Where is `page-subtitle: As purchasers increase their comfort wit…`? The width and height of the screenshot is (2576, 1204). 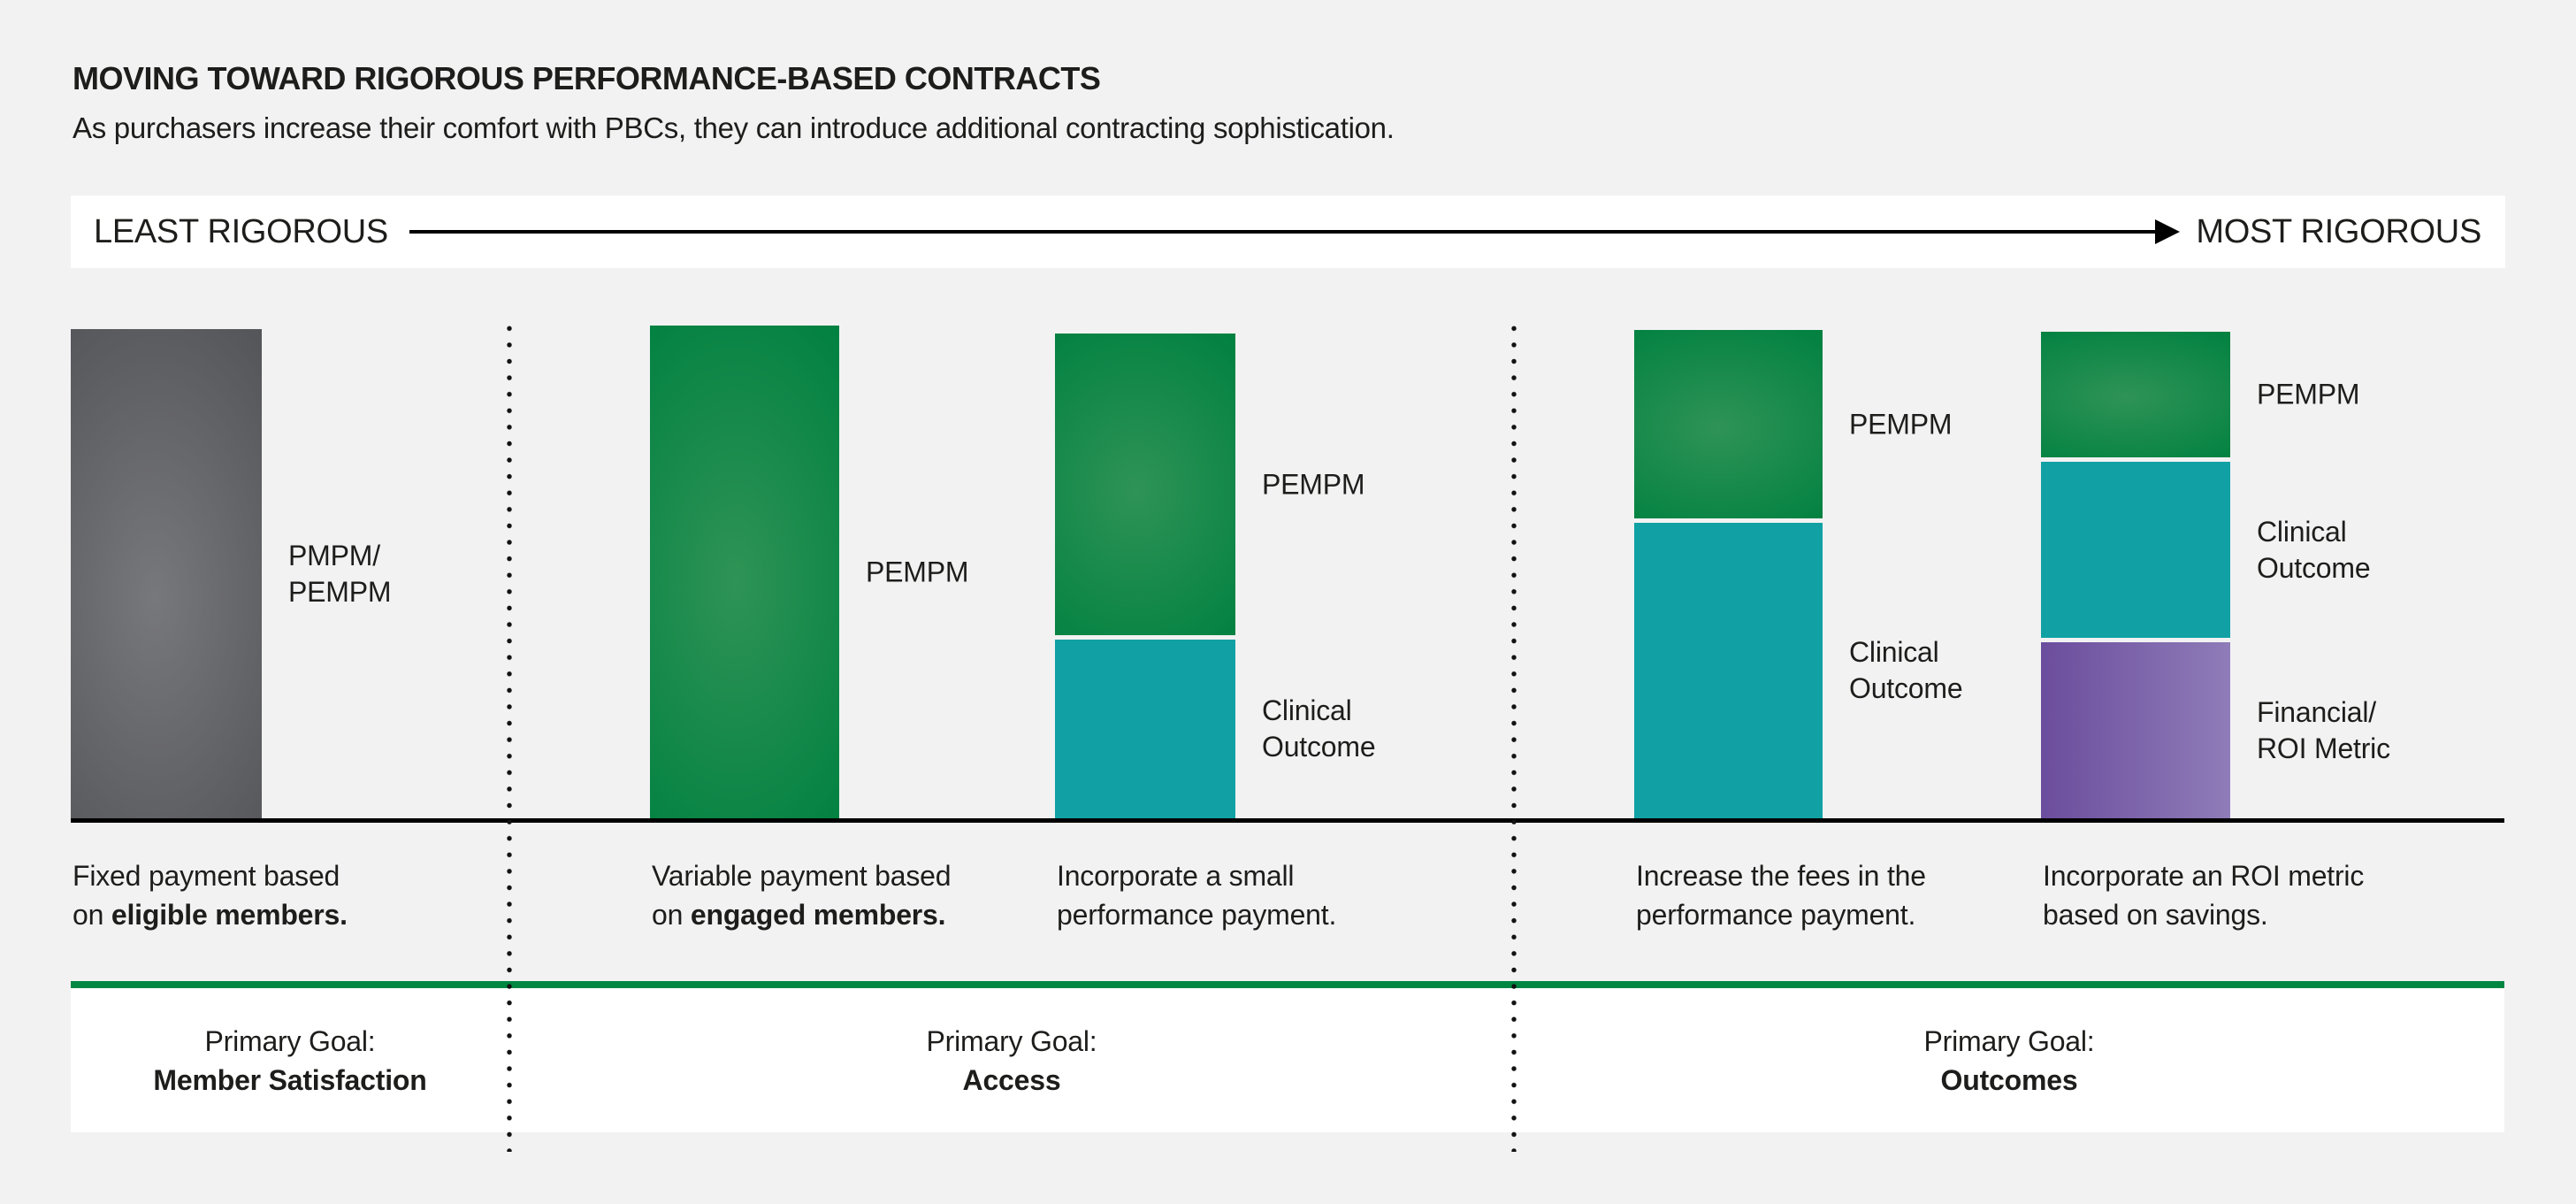 page-subtitle: As purchasers increase their comfort wit… is located at coordinates (734, 127).